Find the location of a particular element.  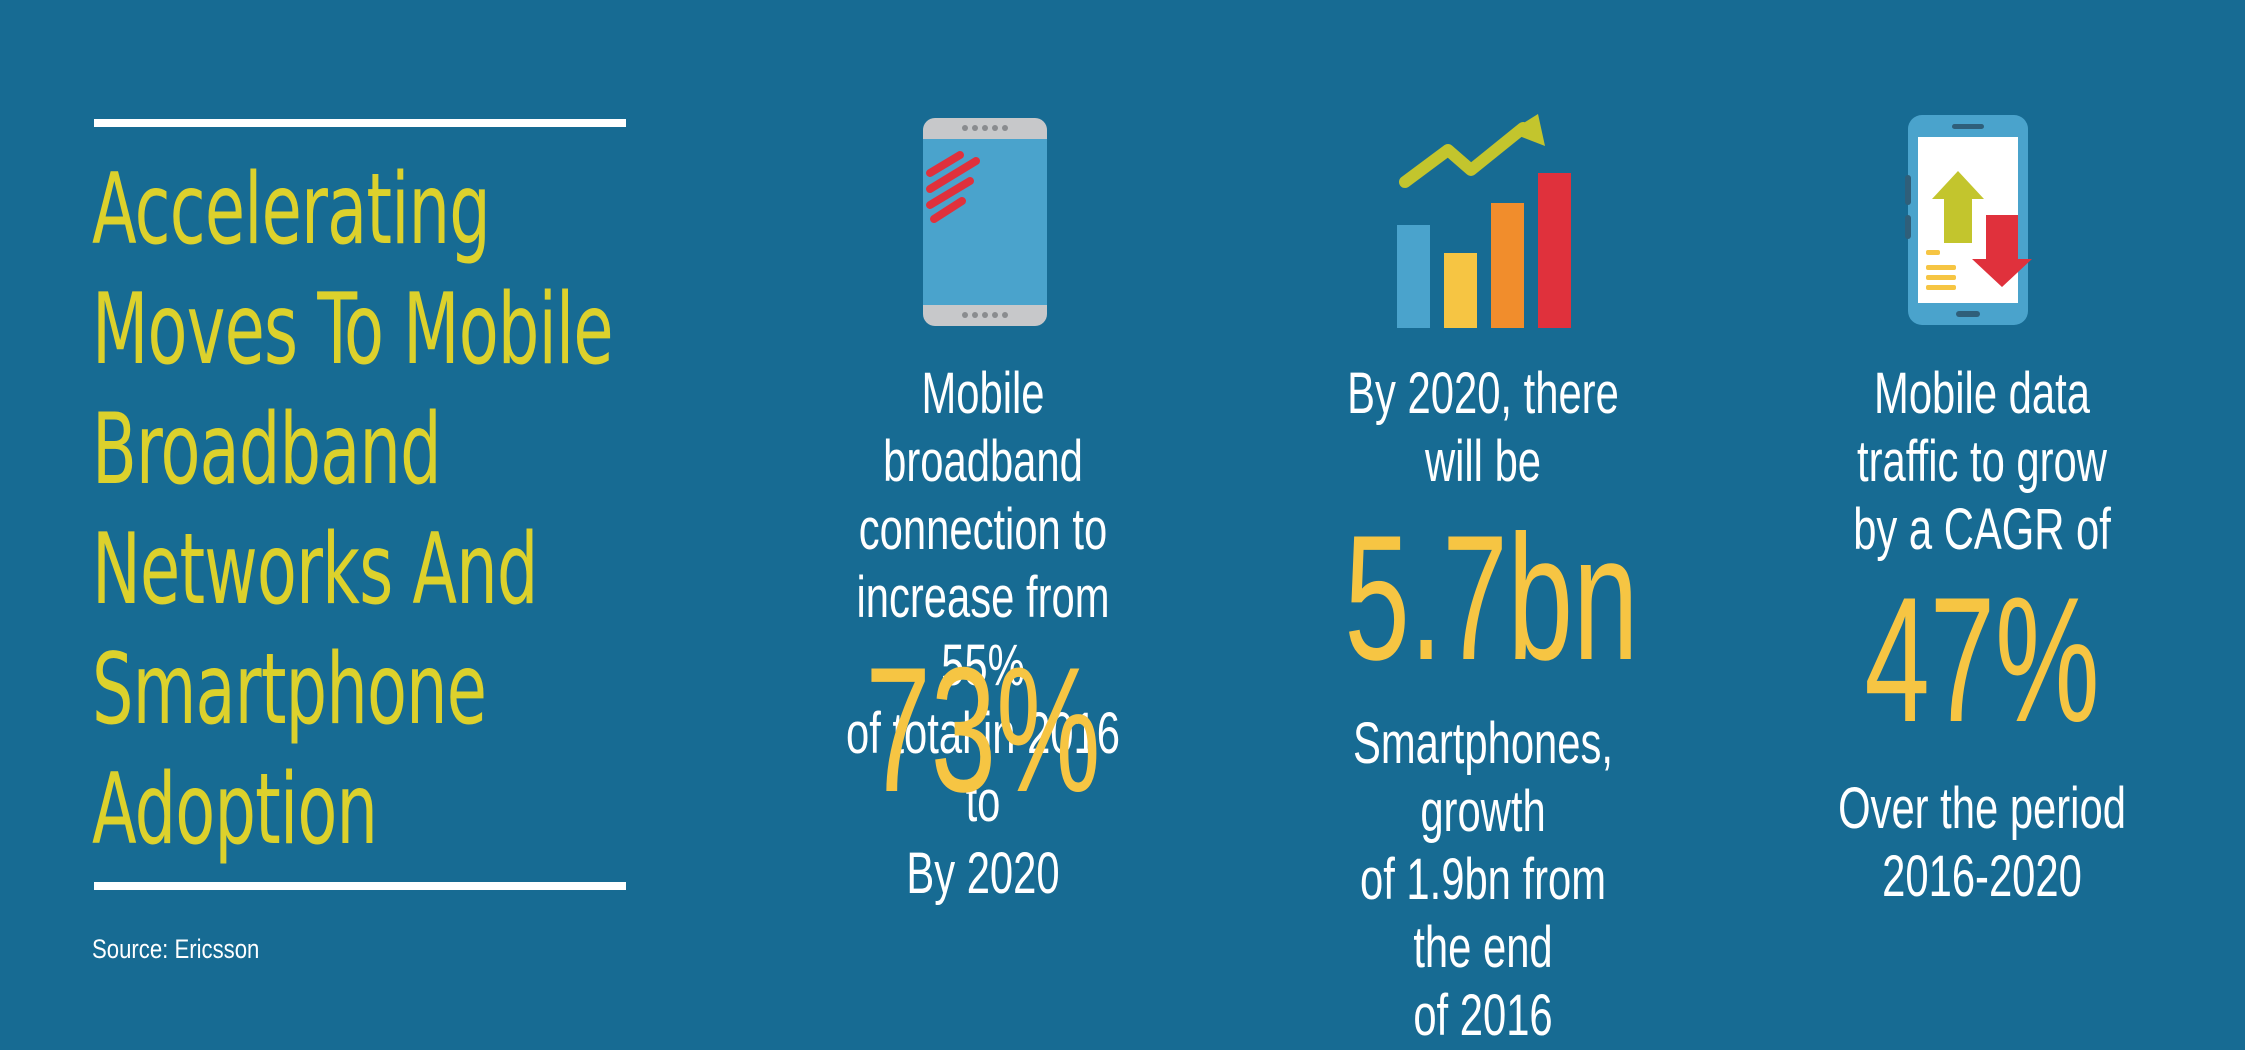

title-line: Broadband is located at coordinates (267, 450).